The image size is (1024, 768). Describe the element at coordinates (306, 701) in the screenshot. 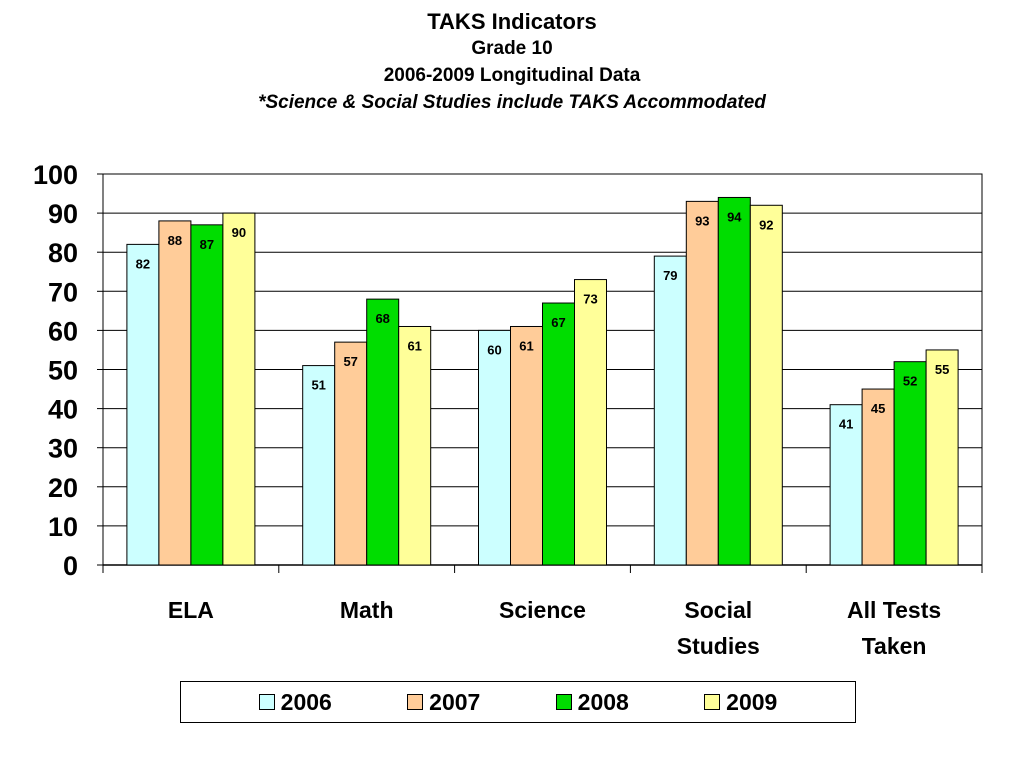

I see `legend-label-2006: 2006` at that location.